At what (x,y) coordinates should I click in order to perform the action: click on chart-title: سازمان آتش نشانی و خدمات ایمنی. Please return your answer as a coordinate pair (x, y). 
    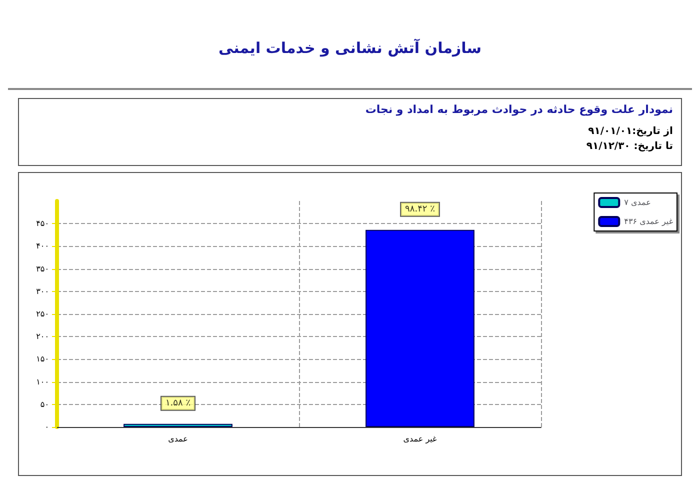
    Looking at the image, I should click on (350, 48).